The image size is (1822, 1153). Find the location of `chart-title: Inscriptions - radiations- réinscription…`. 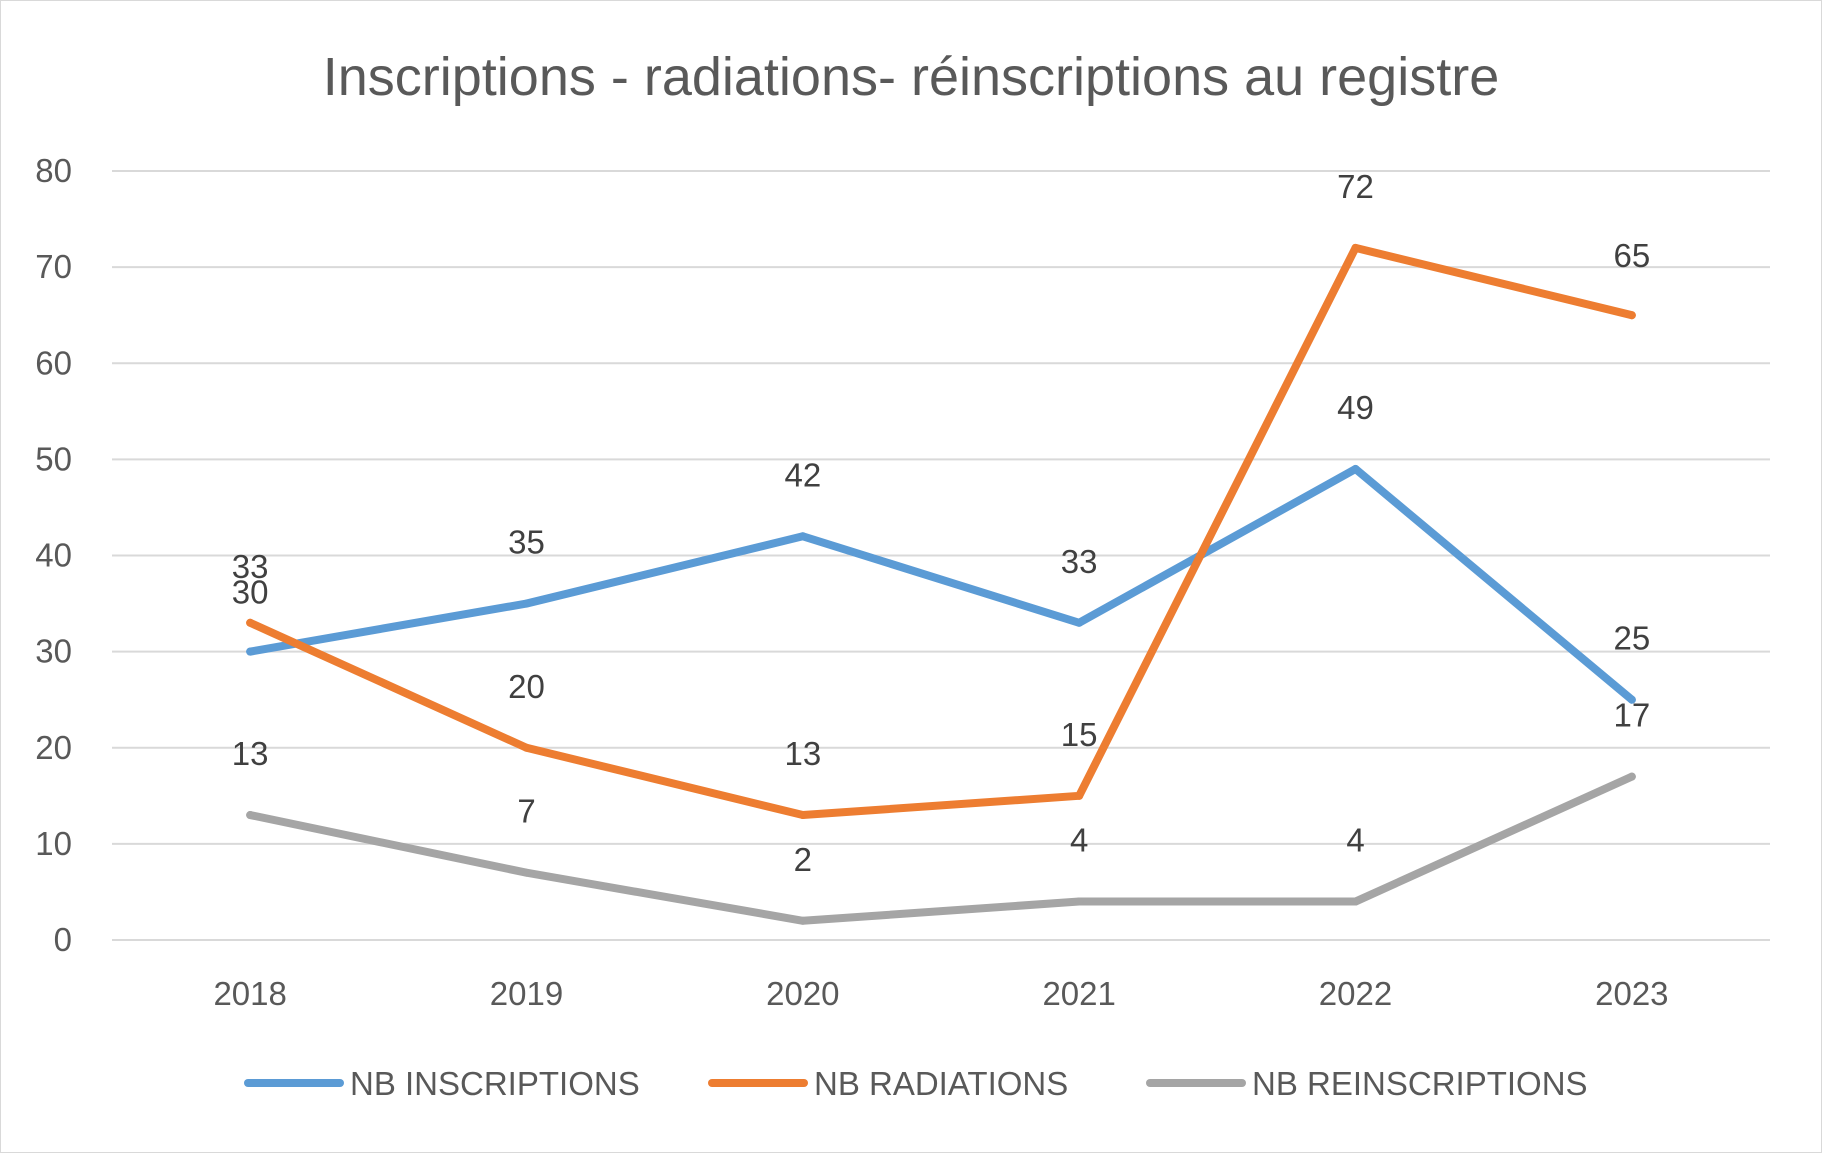

chart-title: Inscriptions - radiations- réinscription… is located at coordinates (911, 77).